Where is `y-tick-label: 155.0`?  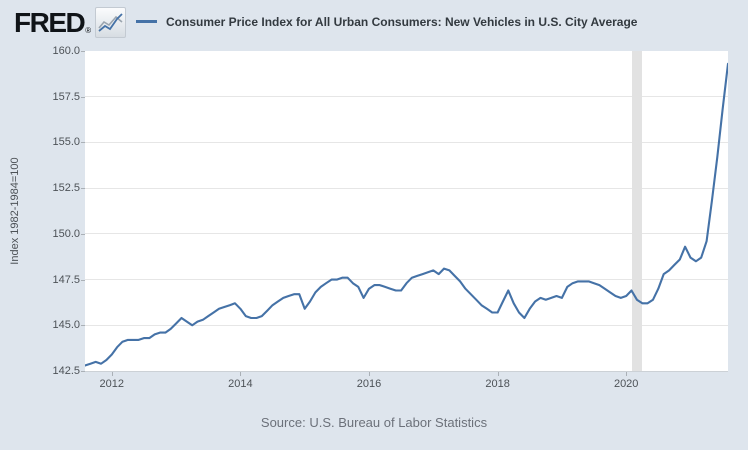
y-tick-label: 155.0 is located at coordinates (66, 142).